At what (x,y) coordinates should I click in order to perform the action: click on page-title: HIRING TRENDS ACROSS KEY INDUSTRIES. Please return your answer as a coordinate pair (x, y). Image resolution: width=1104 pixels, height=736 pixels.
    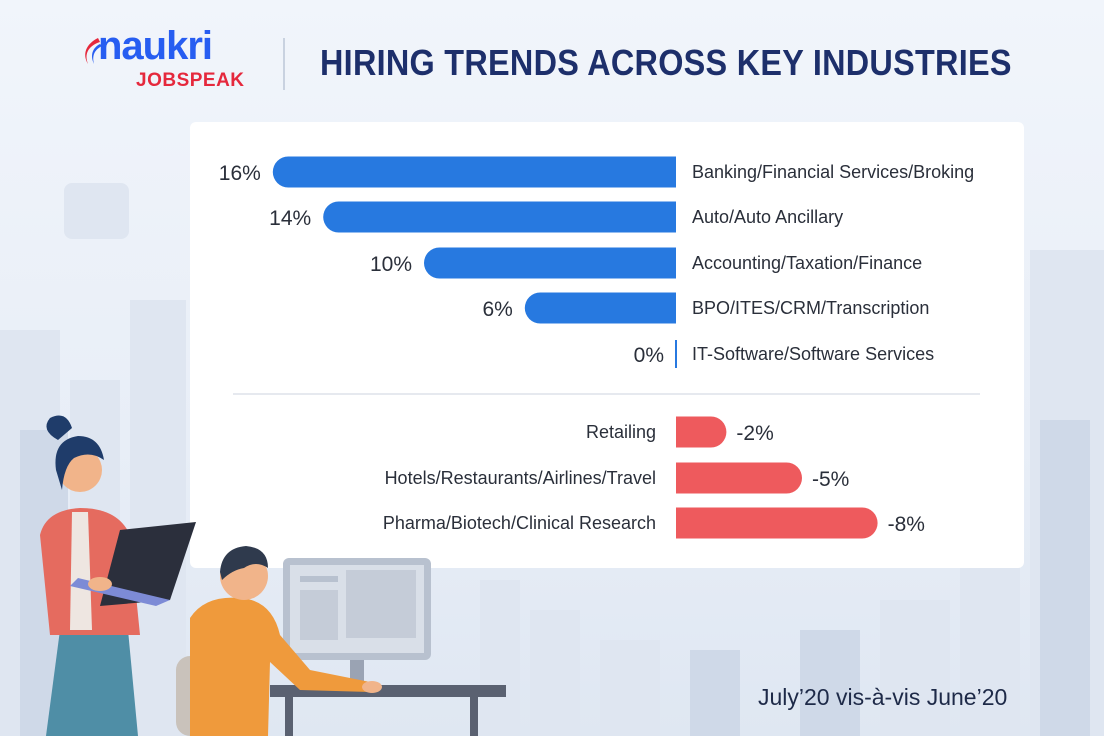
    Looking at the image, I should click on (666, 62).